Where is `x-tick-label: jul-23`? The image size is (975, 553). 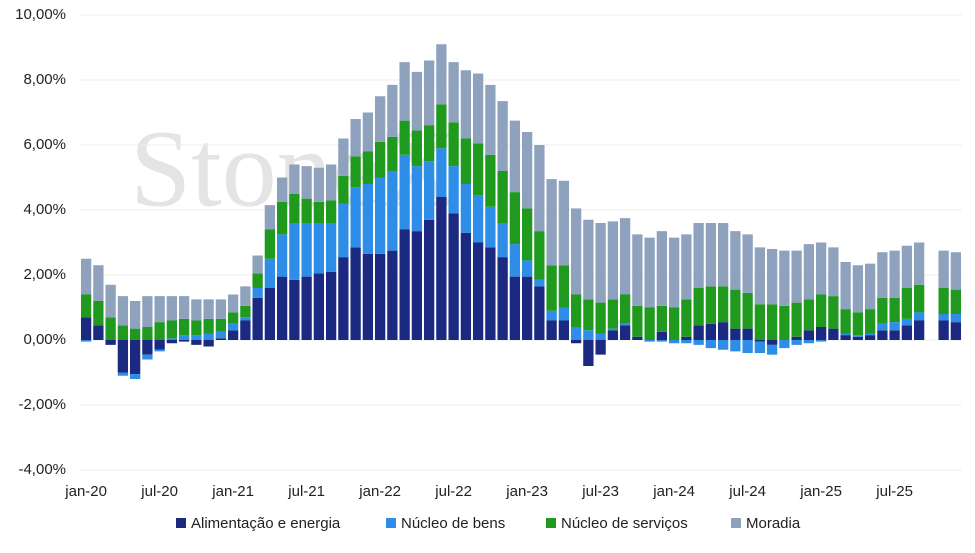
x-tick-label: jul-23 is located at coordinates (600, 491).